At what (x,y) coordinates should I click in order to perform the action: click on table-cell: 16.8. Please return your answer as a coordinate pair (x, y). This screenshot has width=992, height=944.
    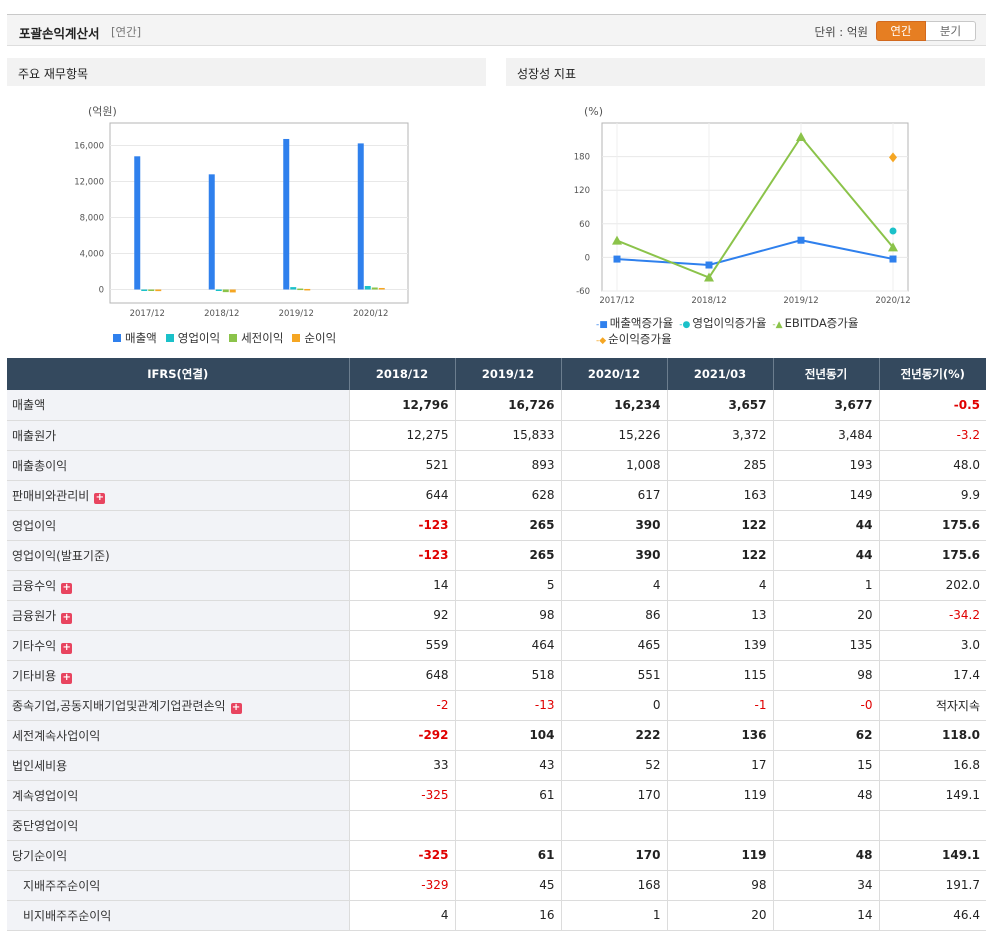
    Looking at the image, I should click on (932, 765).